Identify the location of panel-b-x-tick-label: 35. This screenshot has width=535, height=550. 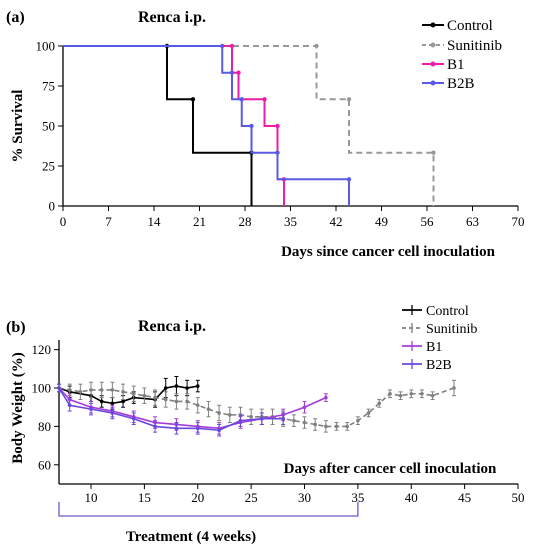
(357, 497).